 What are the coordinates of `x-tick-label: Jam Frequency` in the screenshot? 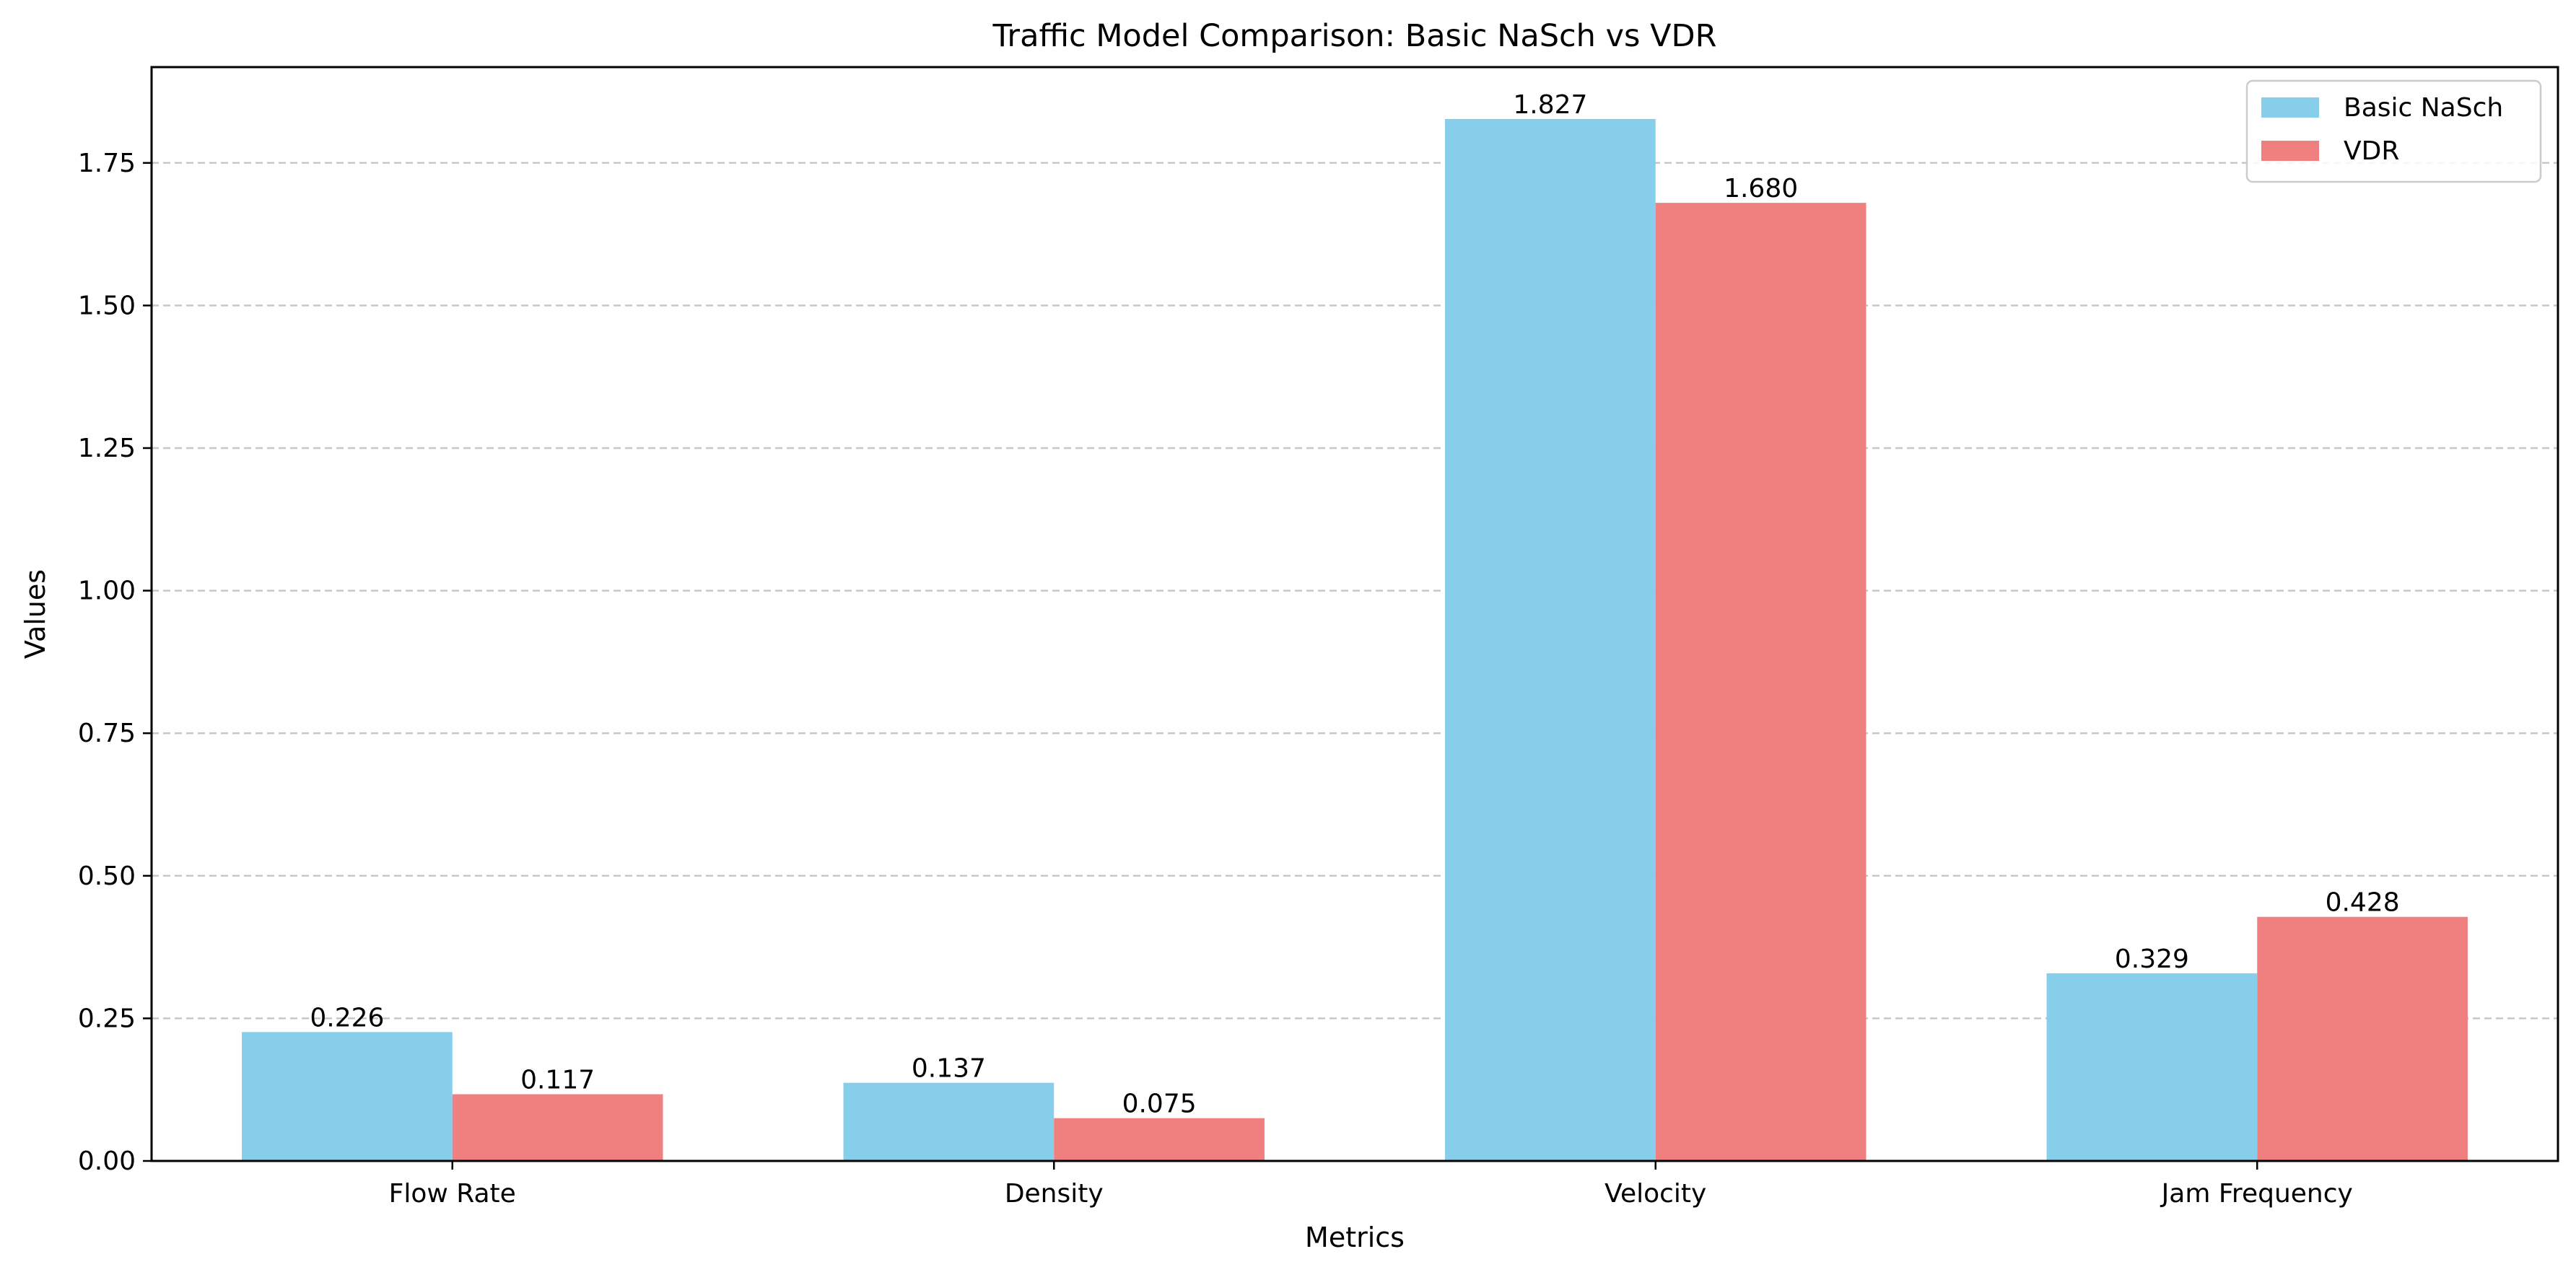 It's located at (2256, 1194).